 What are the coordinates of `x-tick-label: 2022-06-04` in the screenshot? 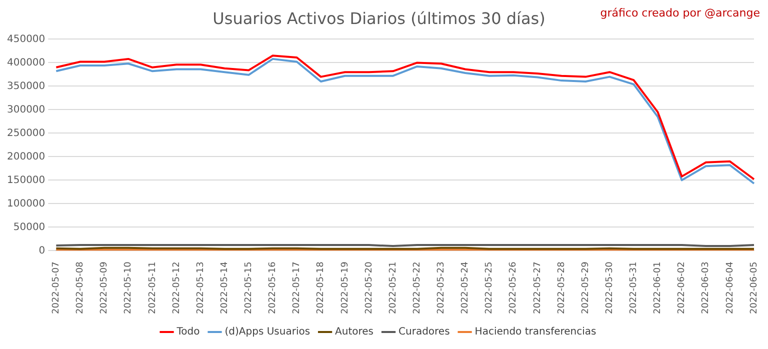 It's located at (730, 287).